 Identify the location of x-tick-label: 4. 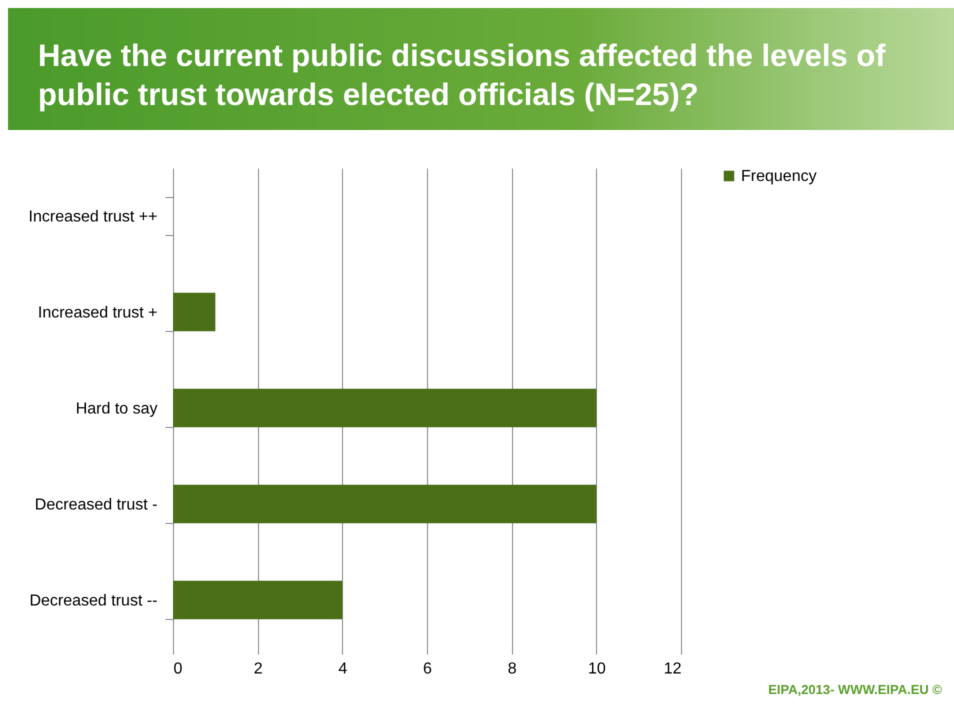
(343, 669).